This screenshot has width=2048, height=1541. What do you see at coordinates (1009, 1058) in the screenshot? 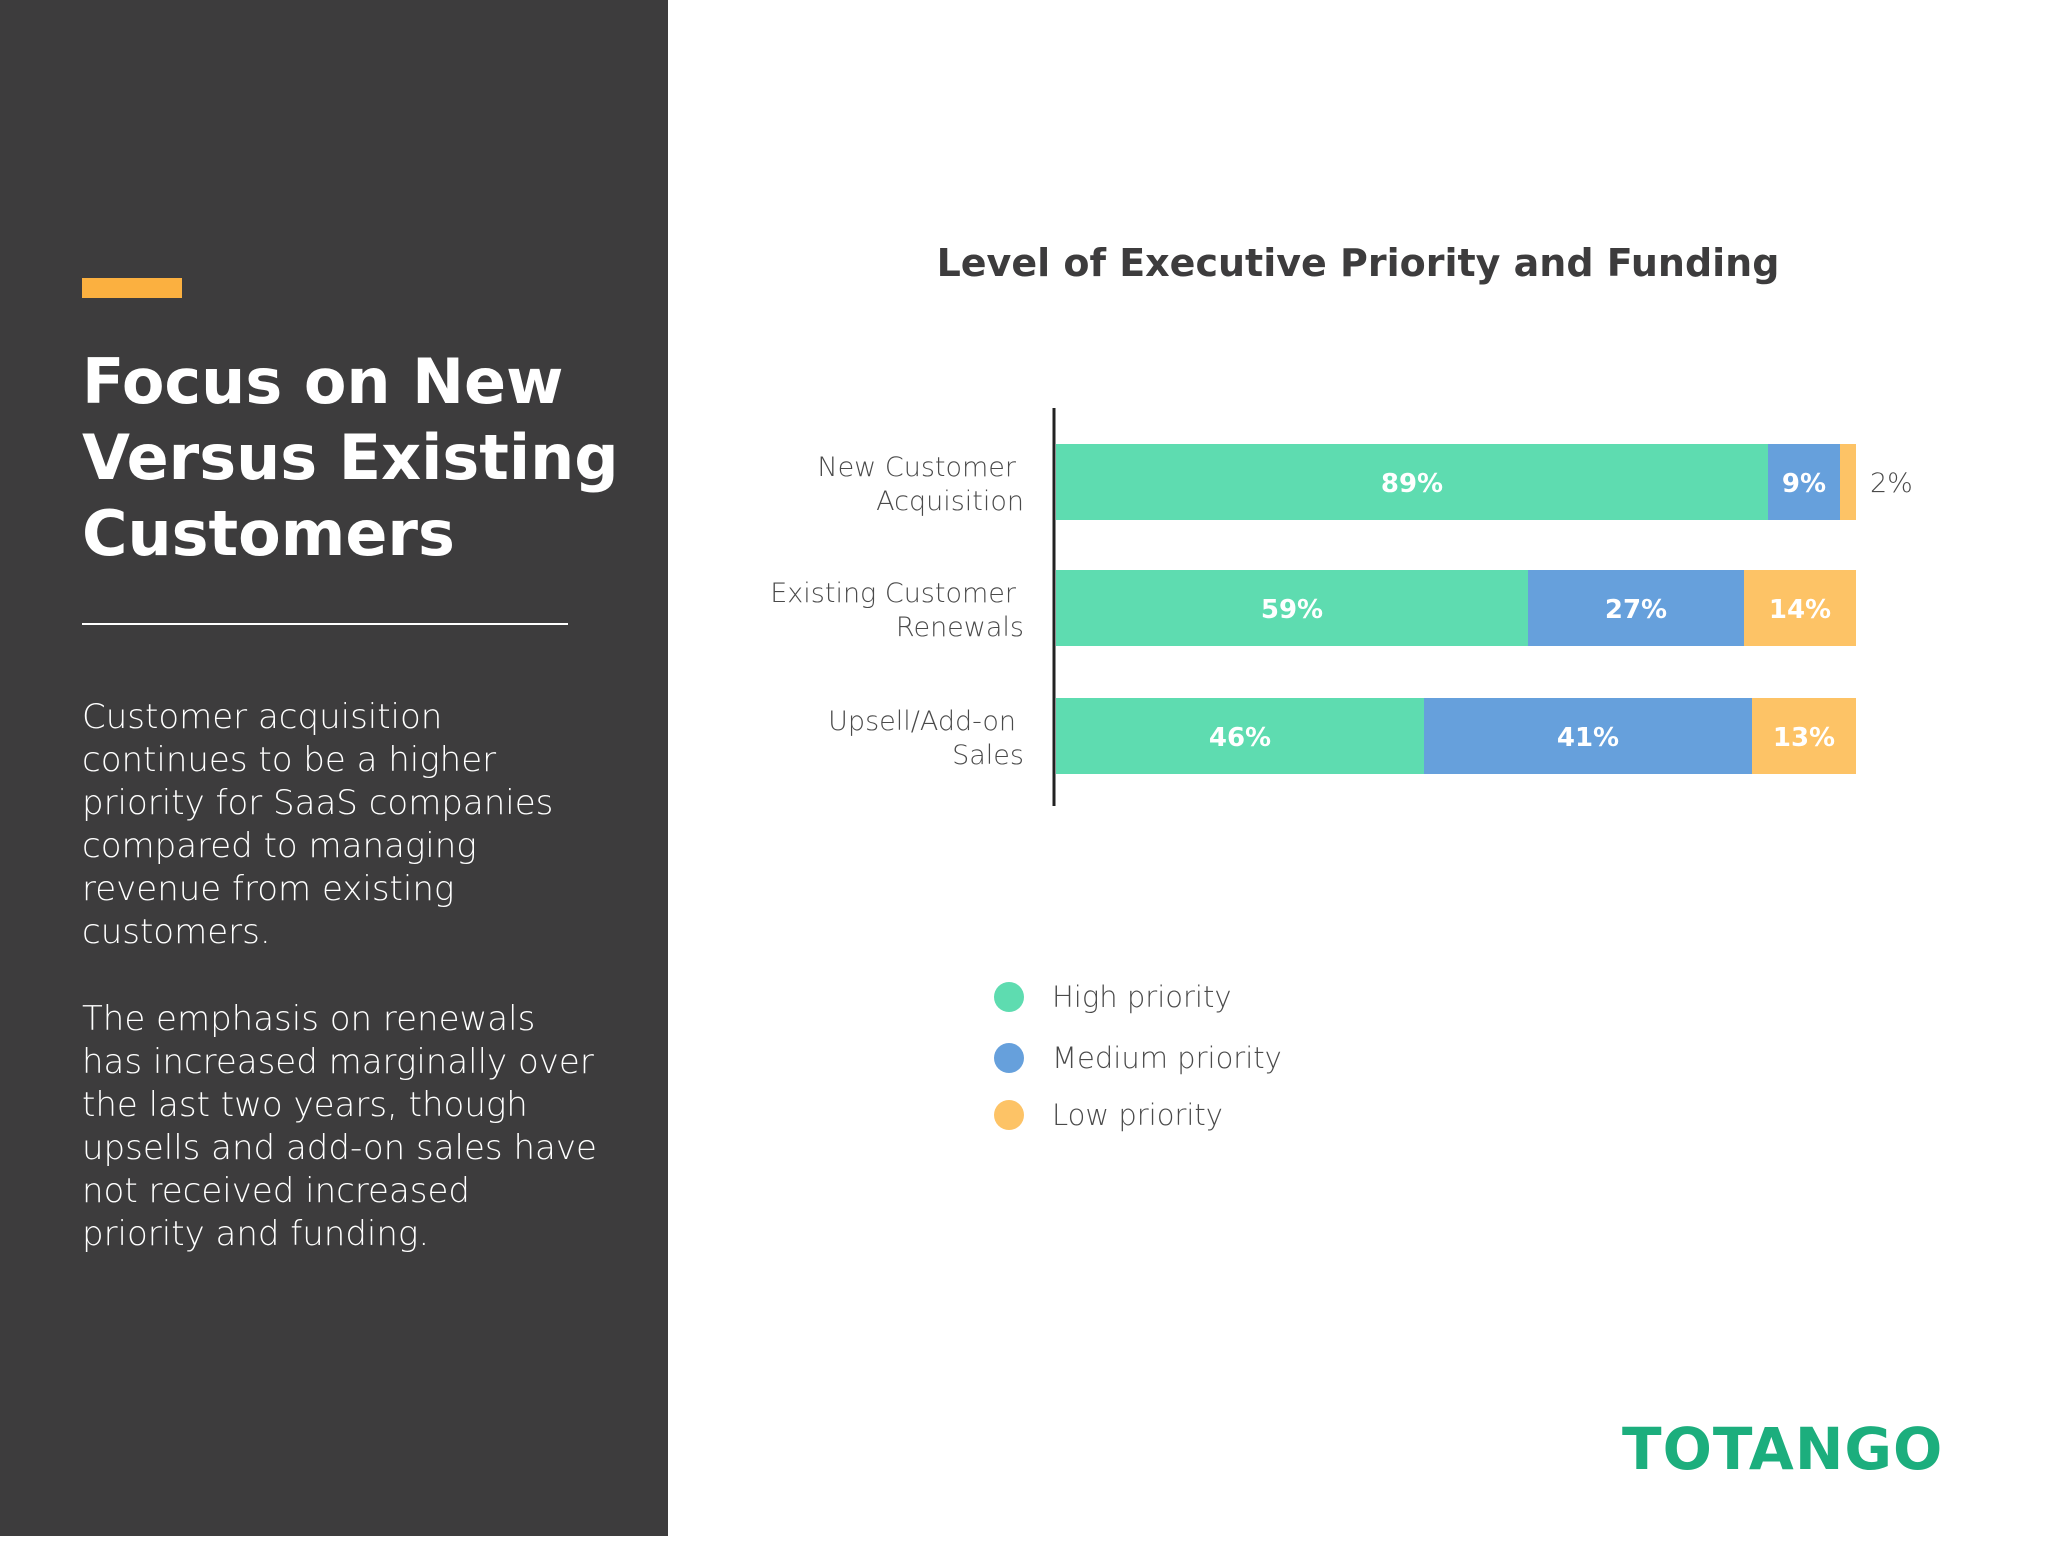
I see `legend-swatch-medium` at bounding box center [1009, 1058].